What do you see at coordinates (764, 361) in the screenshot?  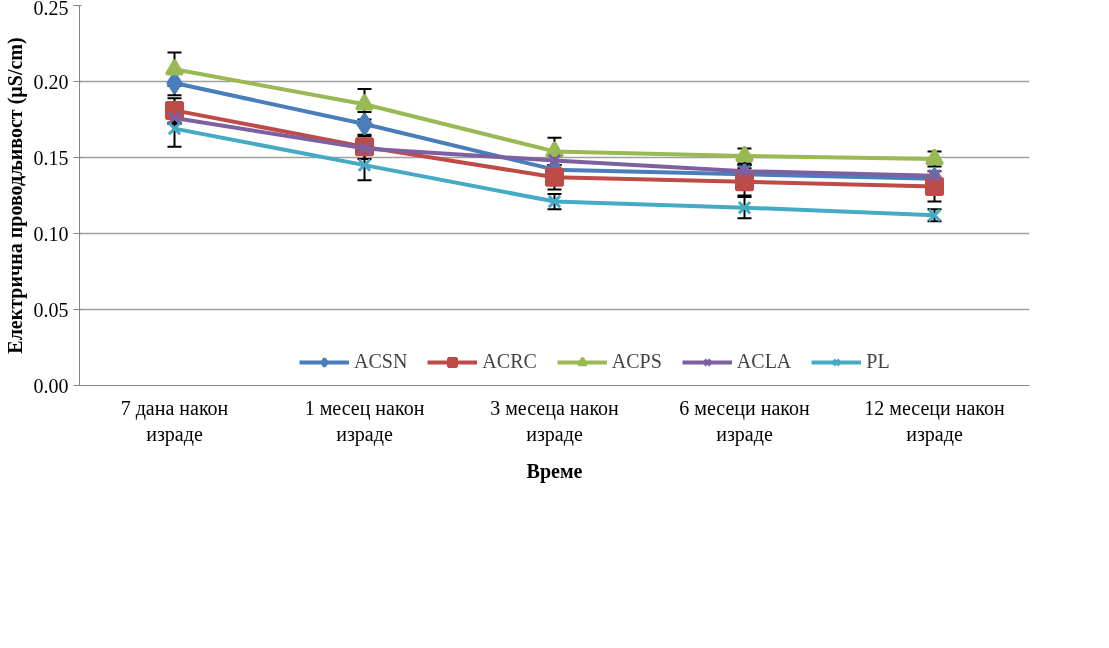 I see `legend-label: ACLA` at bounding box center [764, 361].